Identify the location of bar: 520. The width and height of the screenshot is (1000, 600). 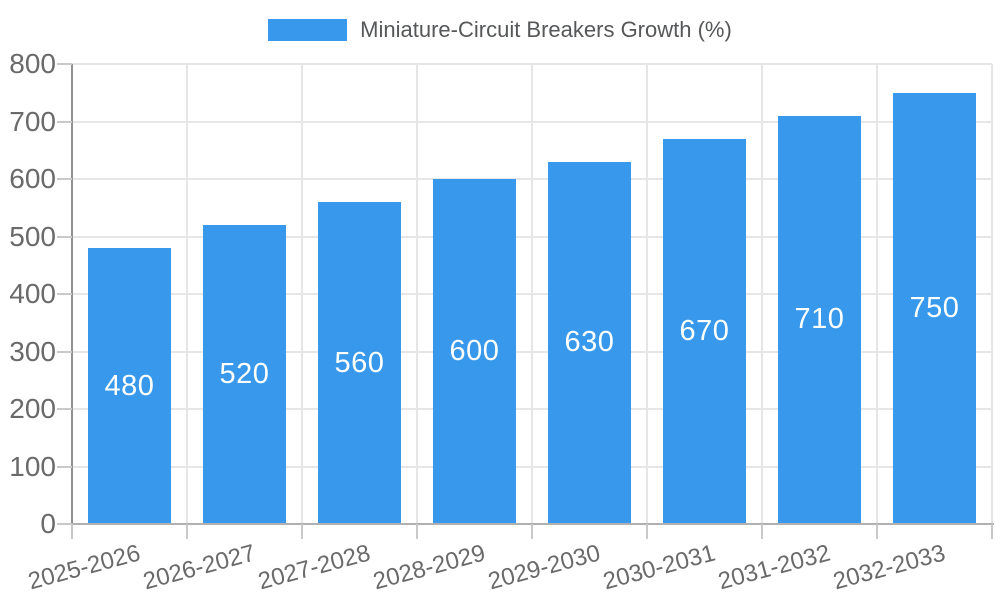
(244, 374).